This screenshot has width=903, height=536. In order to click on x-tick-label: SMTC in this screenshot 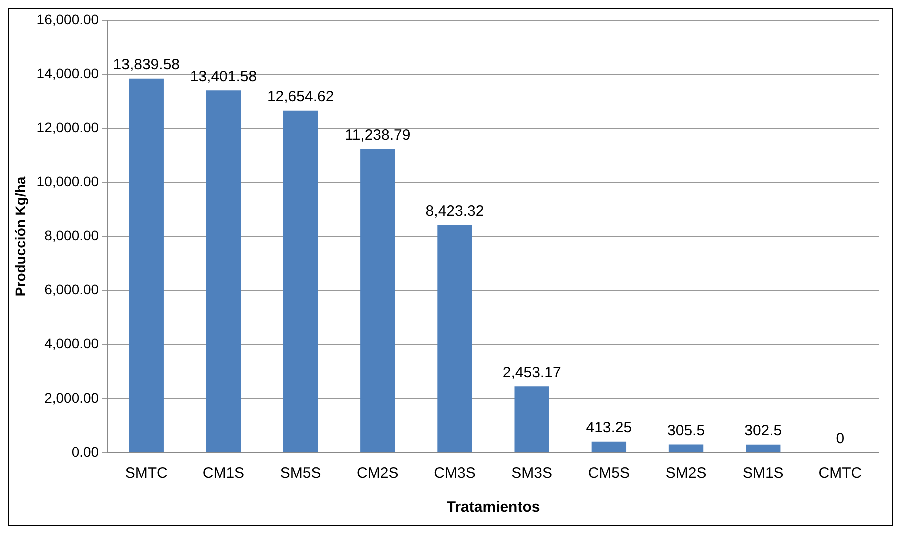, I will do `click(146, 473)`.